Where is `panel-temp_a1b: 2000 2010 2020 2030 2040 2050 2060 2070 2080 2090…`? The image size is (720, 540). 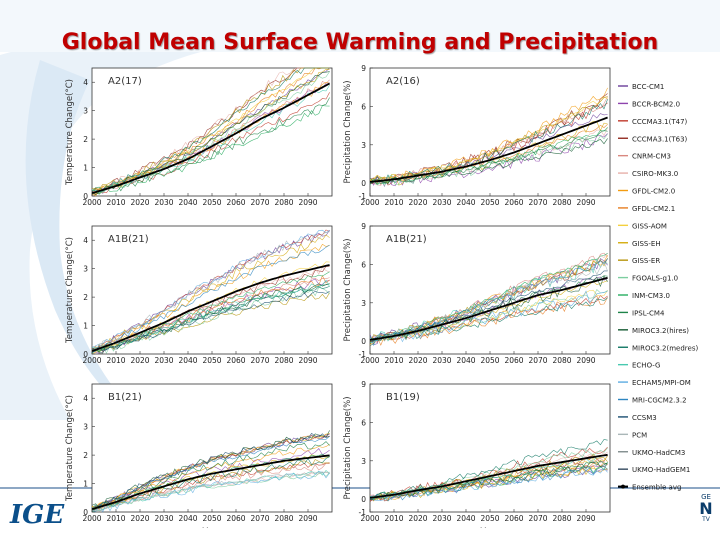 panel-temp_a1b: 2000 2010 2020 2030 2040 2050 2060 2070 2080 2090… is located at coordinates (199, 295).